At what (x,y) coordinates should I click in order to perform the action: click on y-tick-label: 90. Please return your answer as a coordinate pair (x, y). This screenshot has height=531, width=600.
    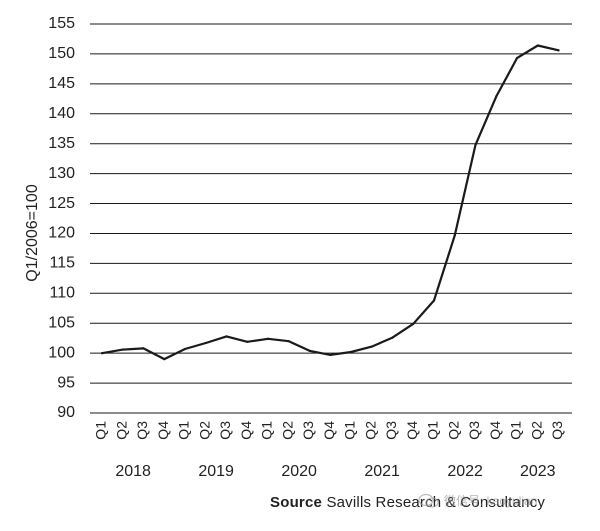
    Looking at the image, I should click on (66, 412).